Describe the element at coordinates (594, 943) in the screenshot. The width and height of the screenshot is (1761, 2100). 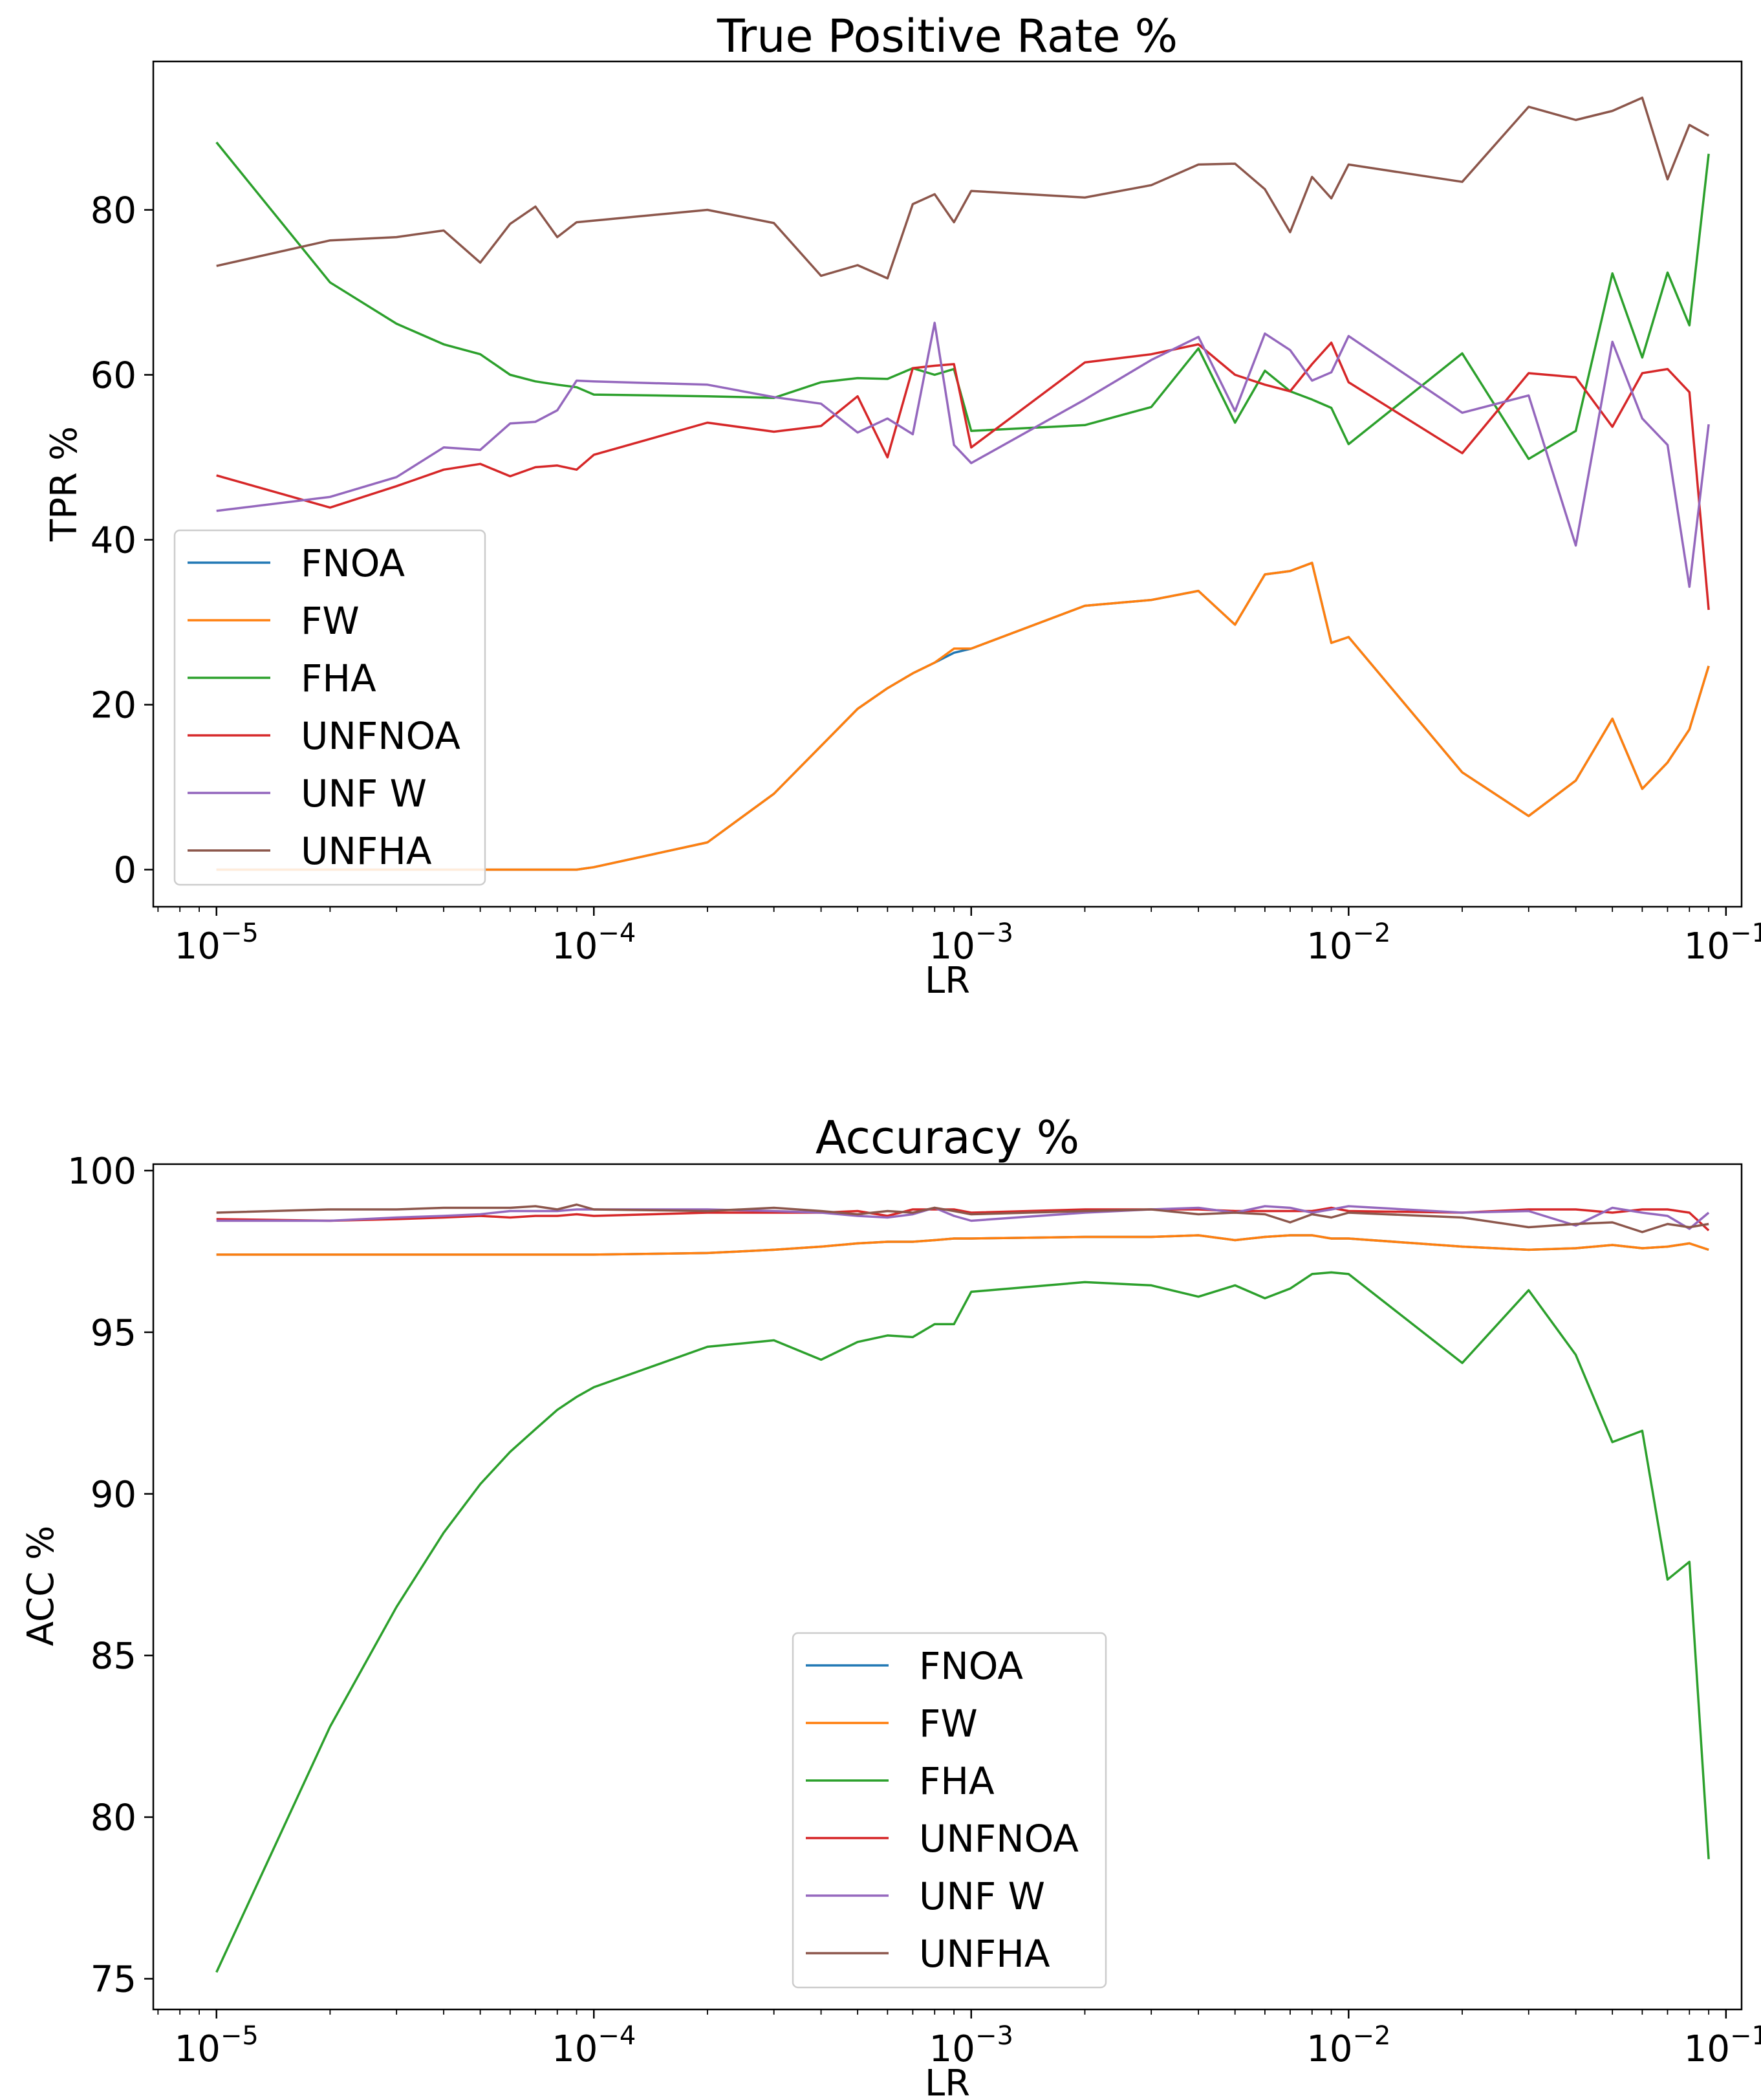
I see `tpr-x-tick-label: 10⁻⁴` at that location.